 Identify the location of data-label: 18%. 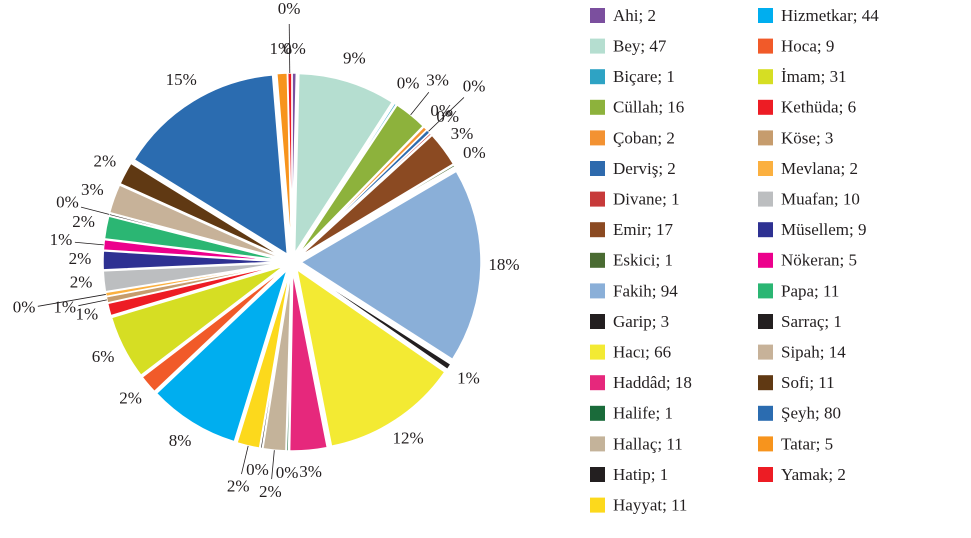
(503, 264).